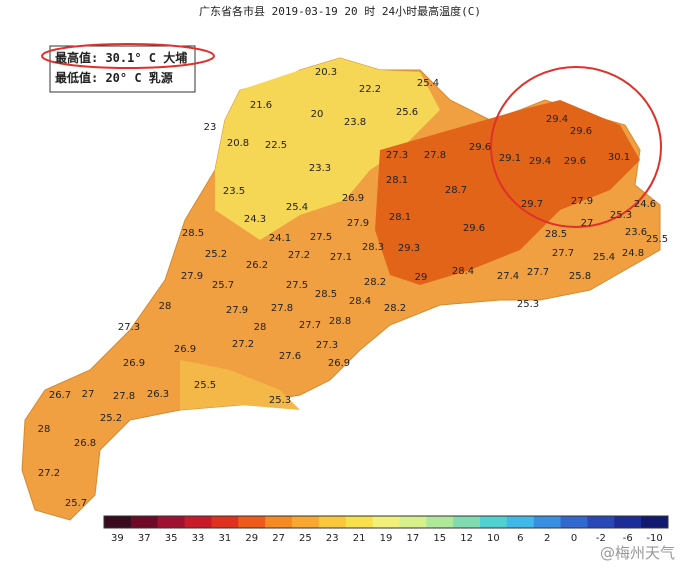 The image size is (692, 576). I want to click on station-value: 25.6, so click(407, 112).